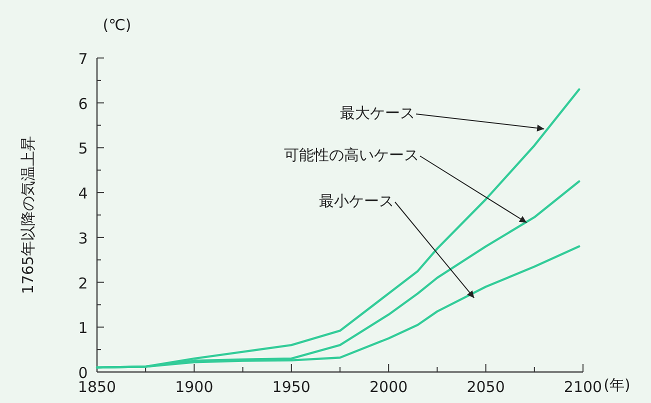  Describe the element at coordinates (291, 387) in the screenshot. I see `x-tick-label: 1950` at that location.